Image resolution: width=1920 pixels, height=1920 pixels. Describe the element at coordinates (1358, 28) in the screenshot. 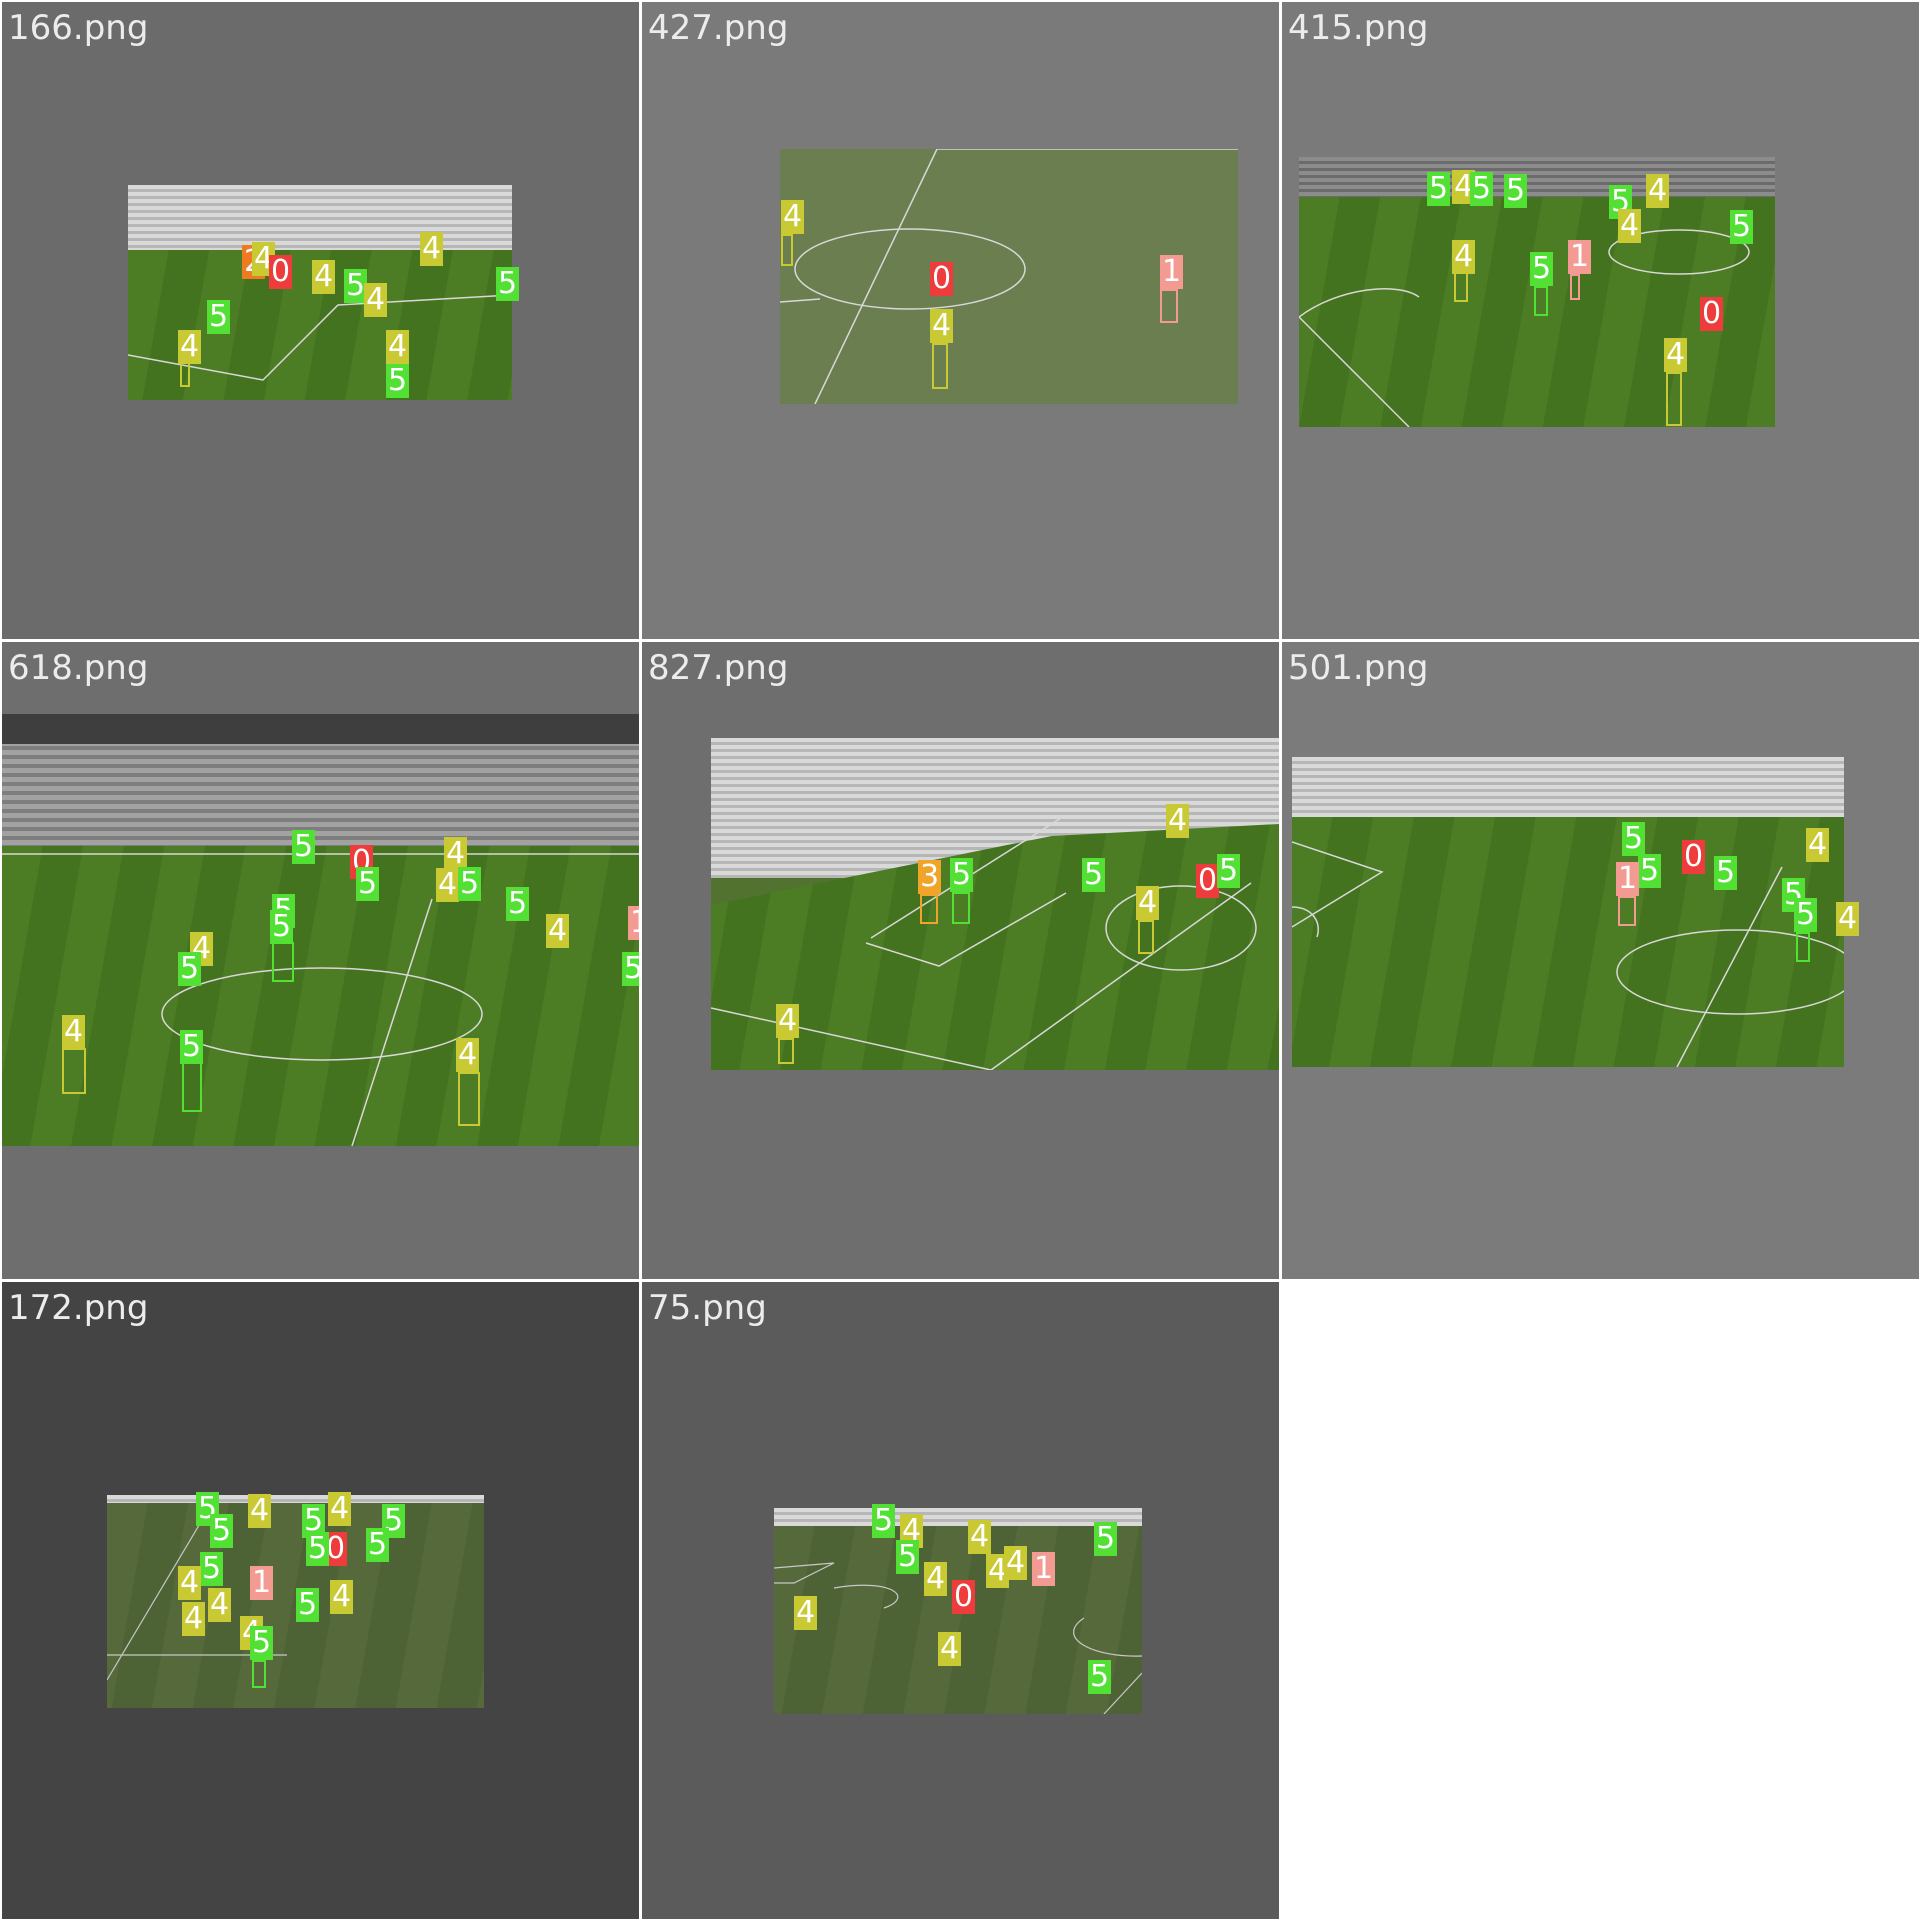

I see `tile-filename: 415.png` at that location.